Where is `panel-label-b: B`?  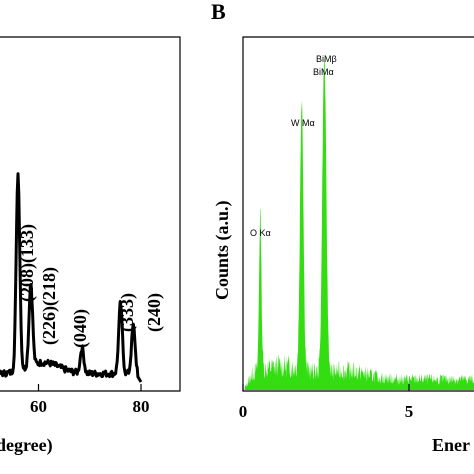 panel-label-b: B is located at coordinates (218, 12).